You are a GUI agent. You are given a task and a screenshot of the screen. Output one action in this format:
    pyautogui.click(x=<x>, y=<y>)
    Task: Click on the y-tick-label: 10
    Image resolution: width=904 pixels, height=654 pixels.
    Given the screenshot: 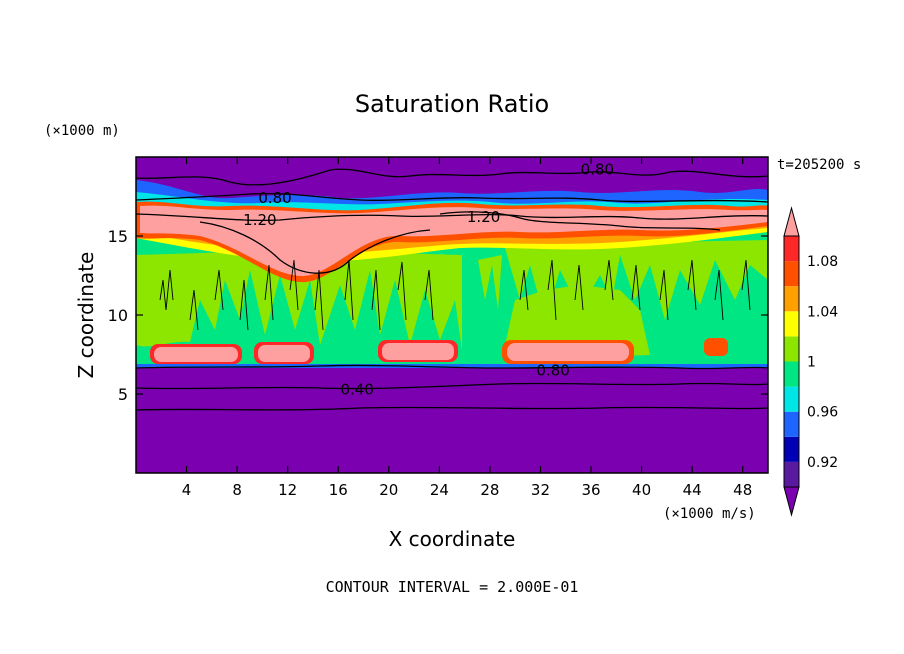 What is the action you would take?
    pyautogui.click(x=118, y=315)
    